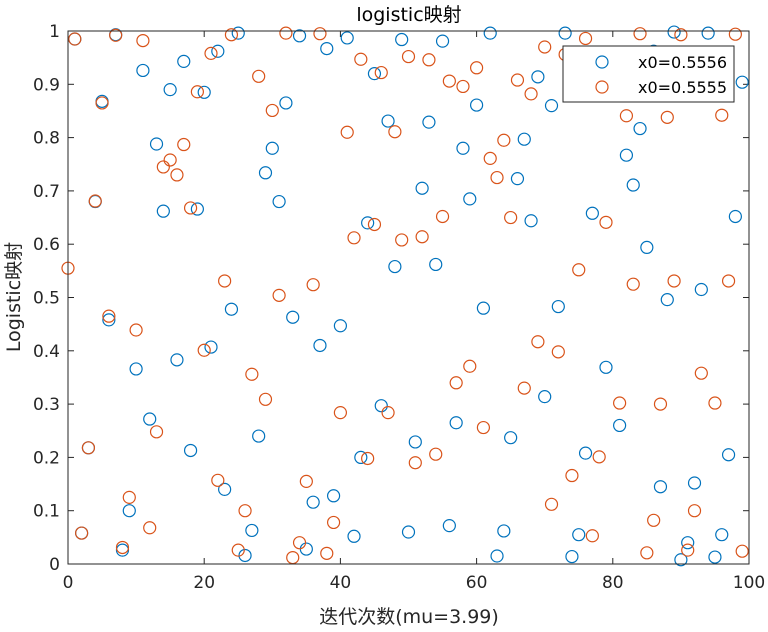  Describe the element at coordinates (46, 352) in the screenshot. I see `y-tick-label: 0.4` at that location.